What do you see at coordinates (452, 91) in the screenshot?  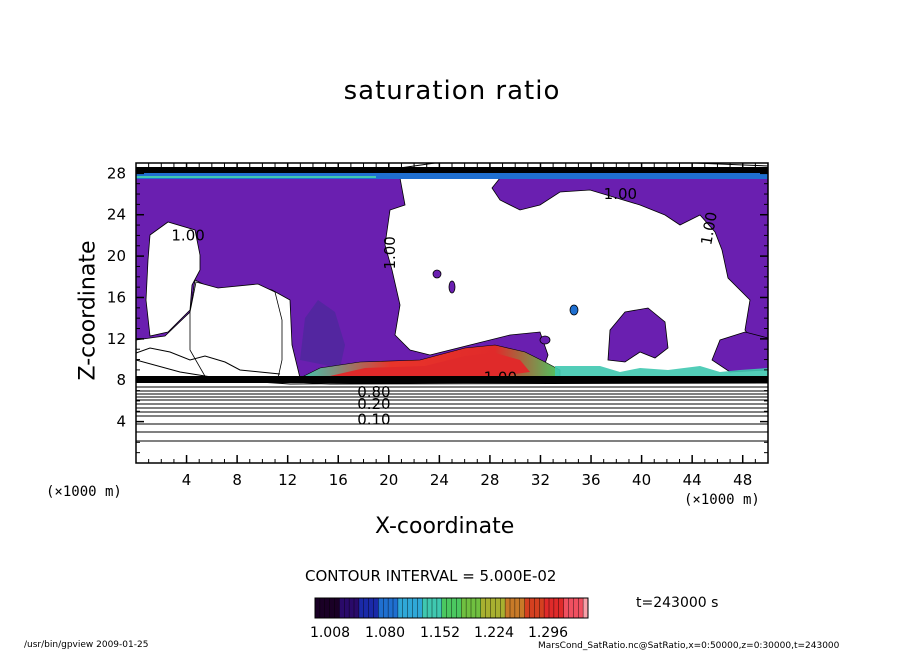 I see `chart-title: saturation ratio` at bounding box center [452, 91].